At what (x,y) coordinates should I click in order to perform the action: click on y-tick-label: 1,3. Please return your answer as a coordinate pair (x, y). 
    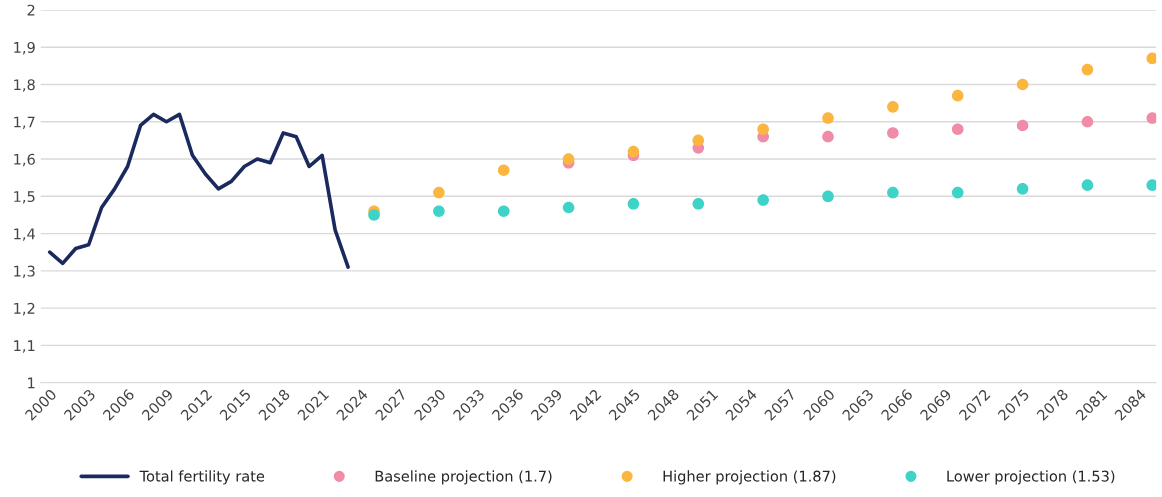
    Looking at the image, I should click on (24, 272).